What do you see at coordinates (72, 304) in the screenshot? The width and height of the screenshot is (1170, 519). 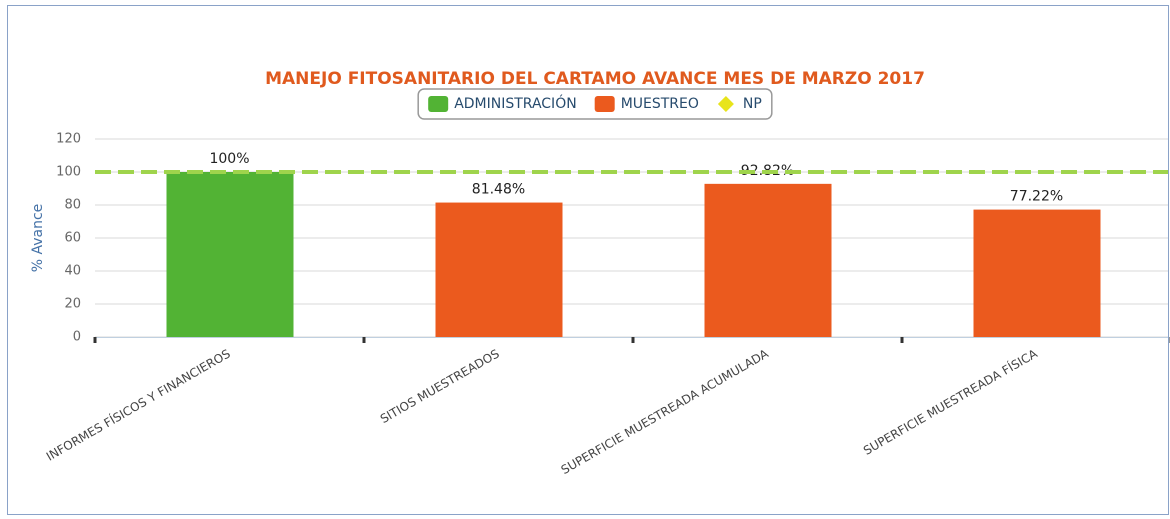 I see `y-tick-label: 20` at bounding box center [72, 304].